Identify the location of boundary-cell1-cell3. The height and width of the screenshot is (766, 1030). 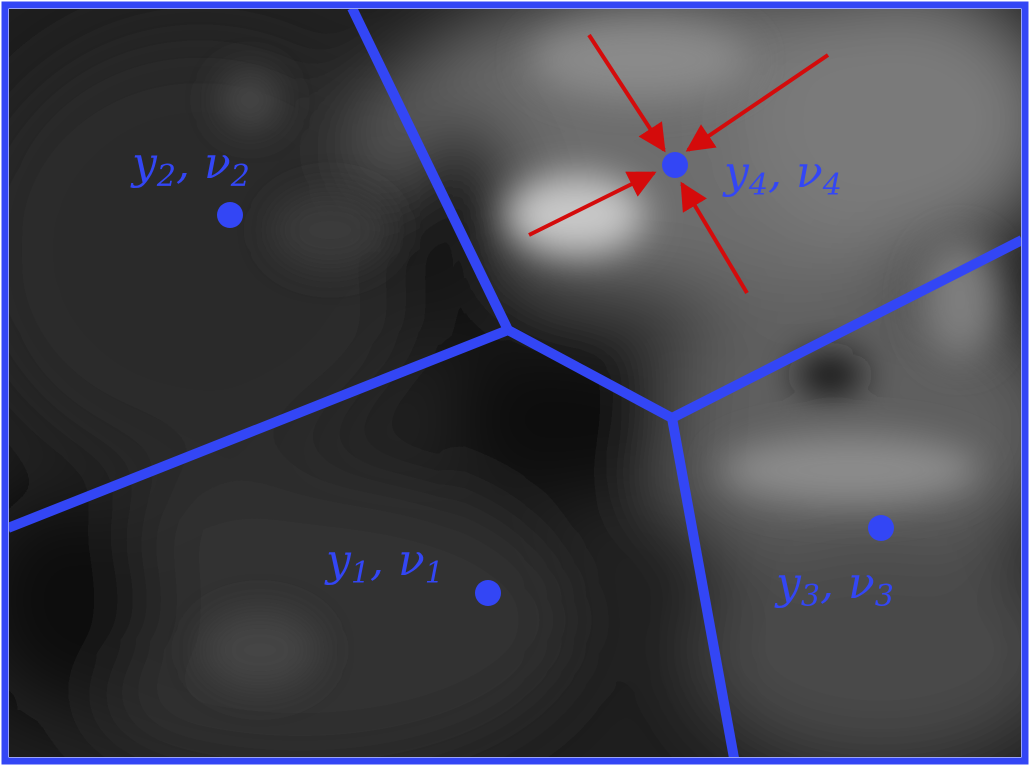
(703, 587).